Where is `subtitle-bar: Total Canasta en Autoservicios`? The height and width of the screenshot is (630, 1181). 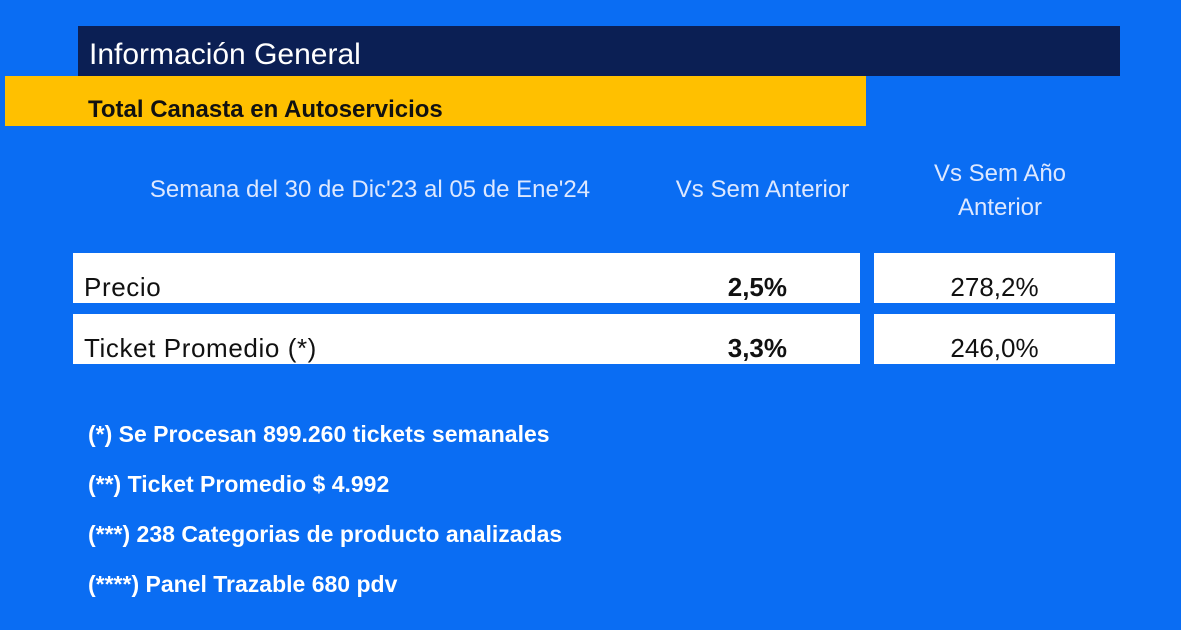 subtitle-bar: Total Canasta en Autoservicios is located at coordinates (435, 101).